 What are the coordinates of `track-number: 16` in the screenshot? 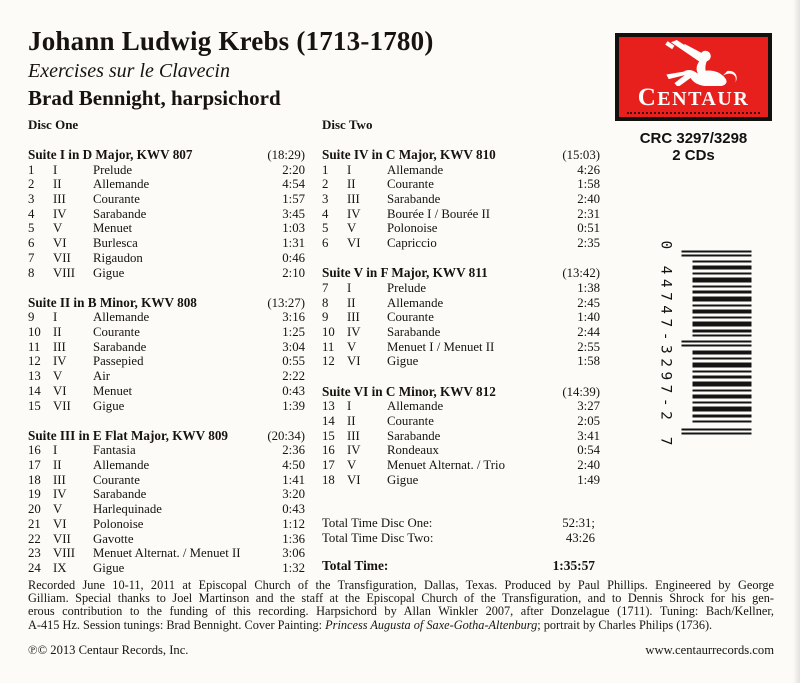 It's located at (34, 450).